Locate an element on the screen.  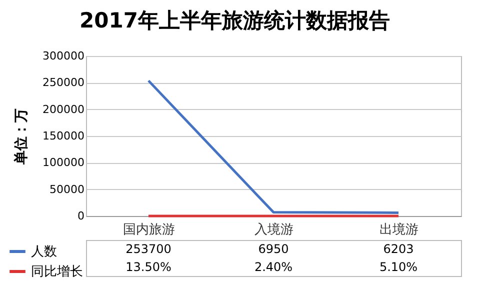
x-tick-label: 国内旅游 is located at coordinates (149, 230).